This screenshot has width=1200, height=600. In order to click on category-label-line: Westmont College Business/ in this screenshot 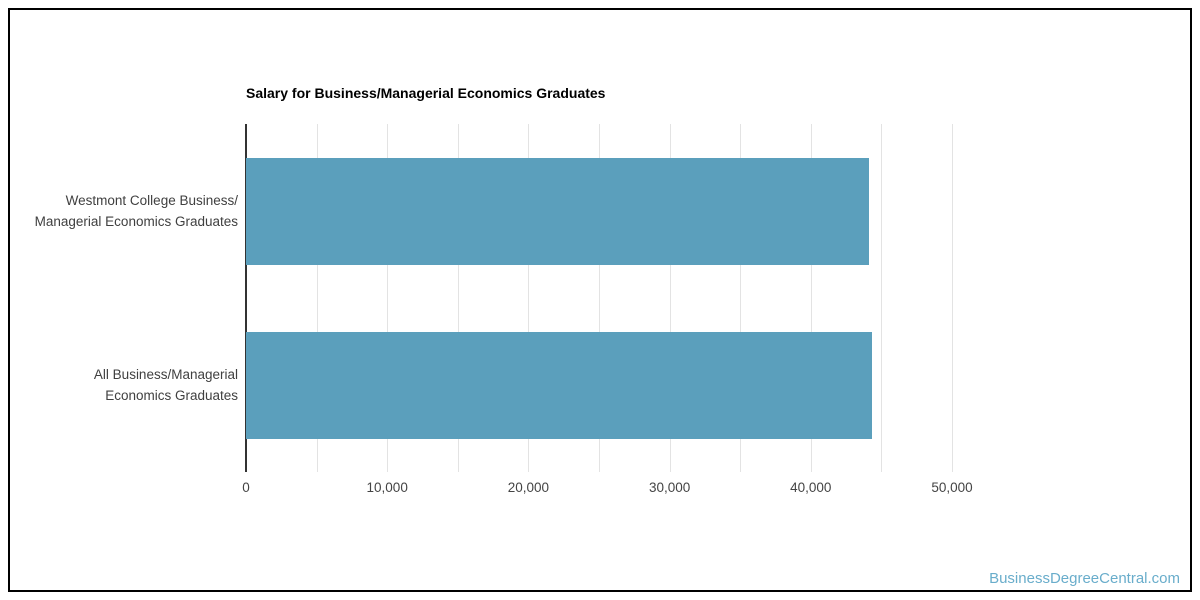, I will do `click(151, 200)`.